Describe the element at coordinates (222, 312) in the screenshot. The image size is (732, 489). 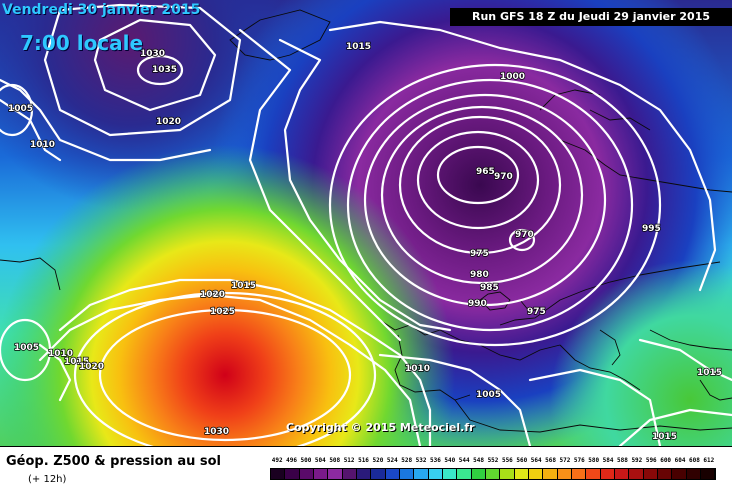
I see `isobar-label: 1025` at that location.